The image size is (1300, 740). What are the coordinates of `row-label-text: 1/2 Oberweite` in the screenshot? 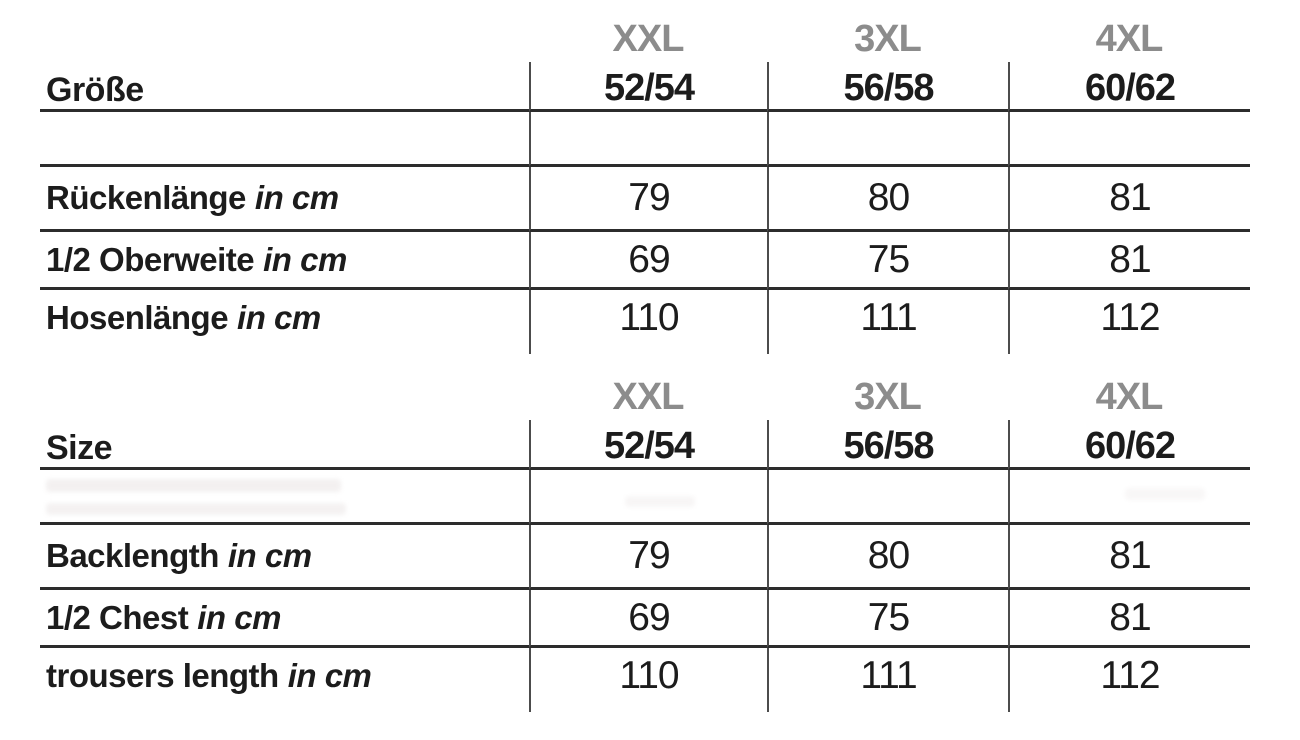 It's located at (150, 259).